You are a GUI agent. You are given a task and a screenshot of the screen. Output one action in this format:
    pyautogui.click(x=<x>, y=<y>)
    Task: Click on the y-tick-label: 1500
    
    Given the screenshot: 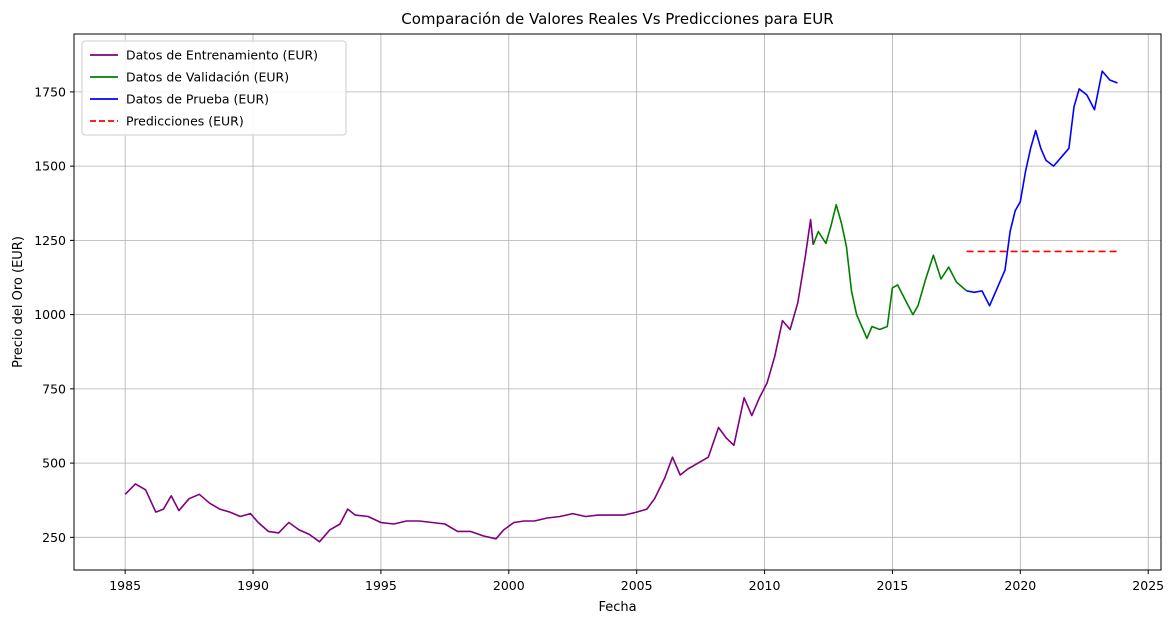 What is the action you would take?
    pyautogui.click(x=50, y=166)
    